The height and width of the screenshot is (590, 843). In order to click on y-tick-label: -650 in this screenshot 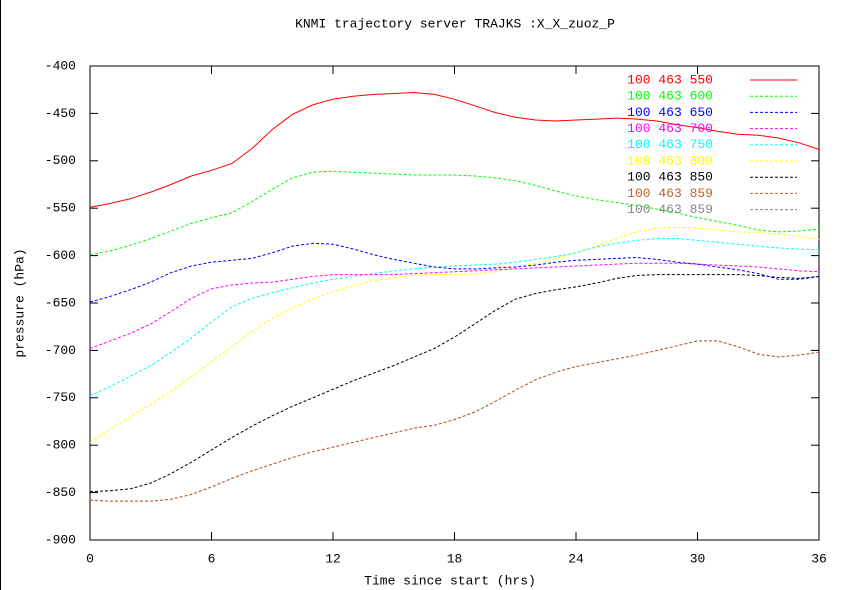, I will do `click(60, 302)`.